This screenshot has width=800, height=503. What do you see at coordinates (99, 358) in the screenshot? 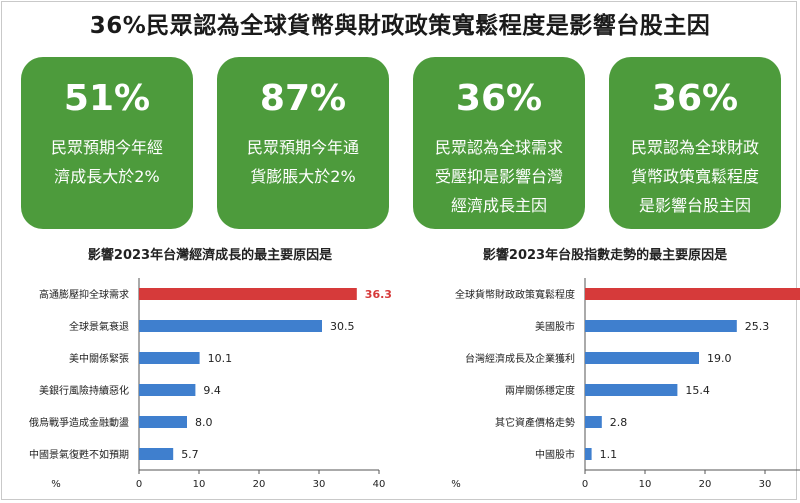
I see `category-label: 美中關係緊張` at bounding box center [99, 358].